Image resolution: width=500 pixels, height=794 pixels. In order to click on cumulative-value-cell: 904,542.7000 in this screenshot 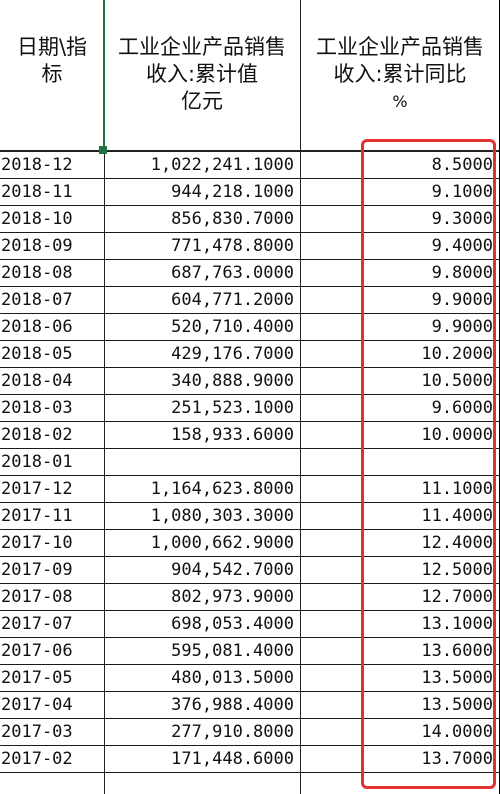, I will do `click(232, 570)`.